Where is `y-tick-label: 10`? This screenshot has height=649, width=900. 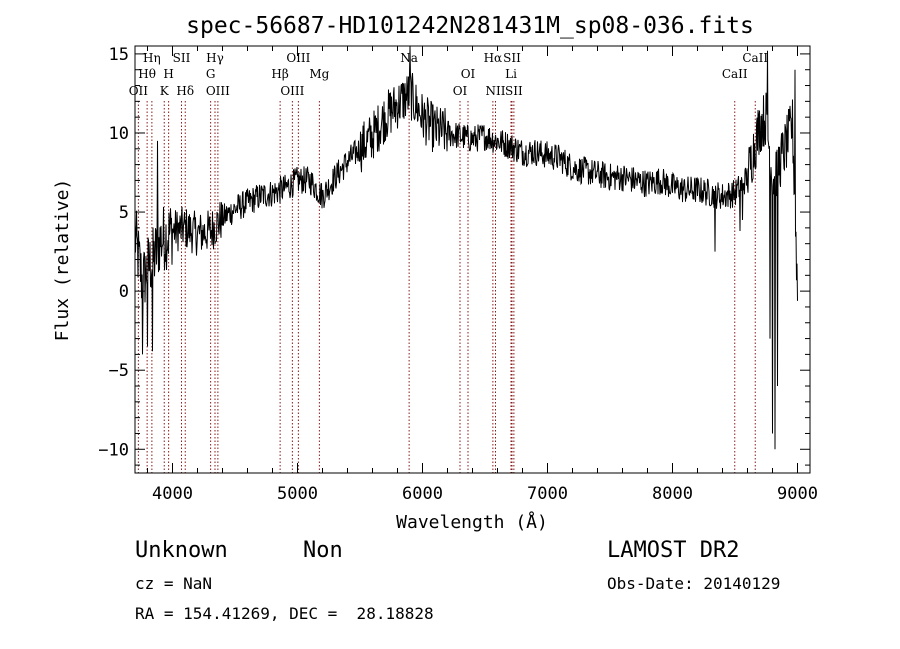 y-tick-label: 10 is located at coordinates (119, 134).